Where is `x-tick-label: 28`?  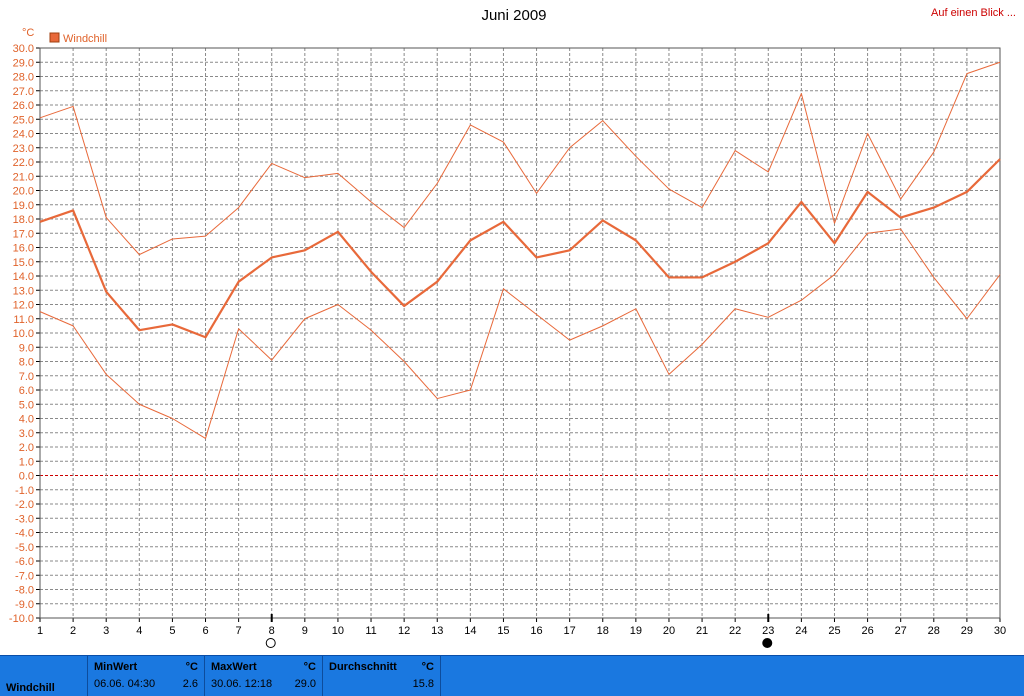
x-tick-label: 28 is located at coordinates (934, 631).